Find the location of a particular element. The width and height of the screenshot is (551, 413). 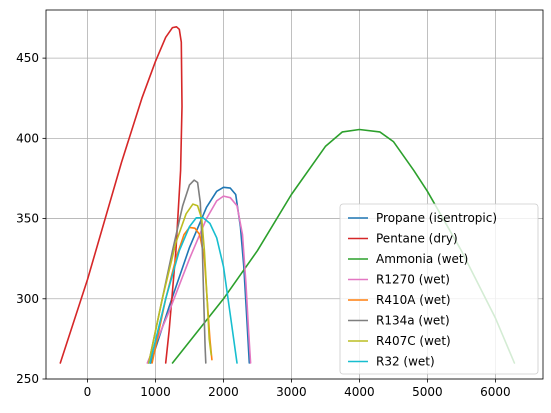

legend-label: R407C (wet) is located at coordinates (413, 341).